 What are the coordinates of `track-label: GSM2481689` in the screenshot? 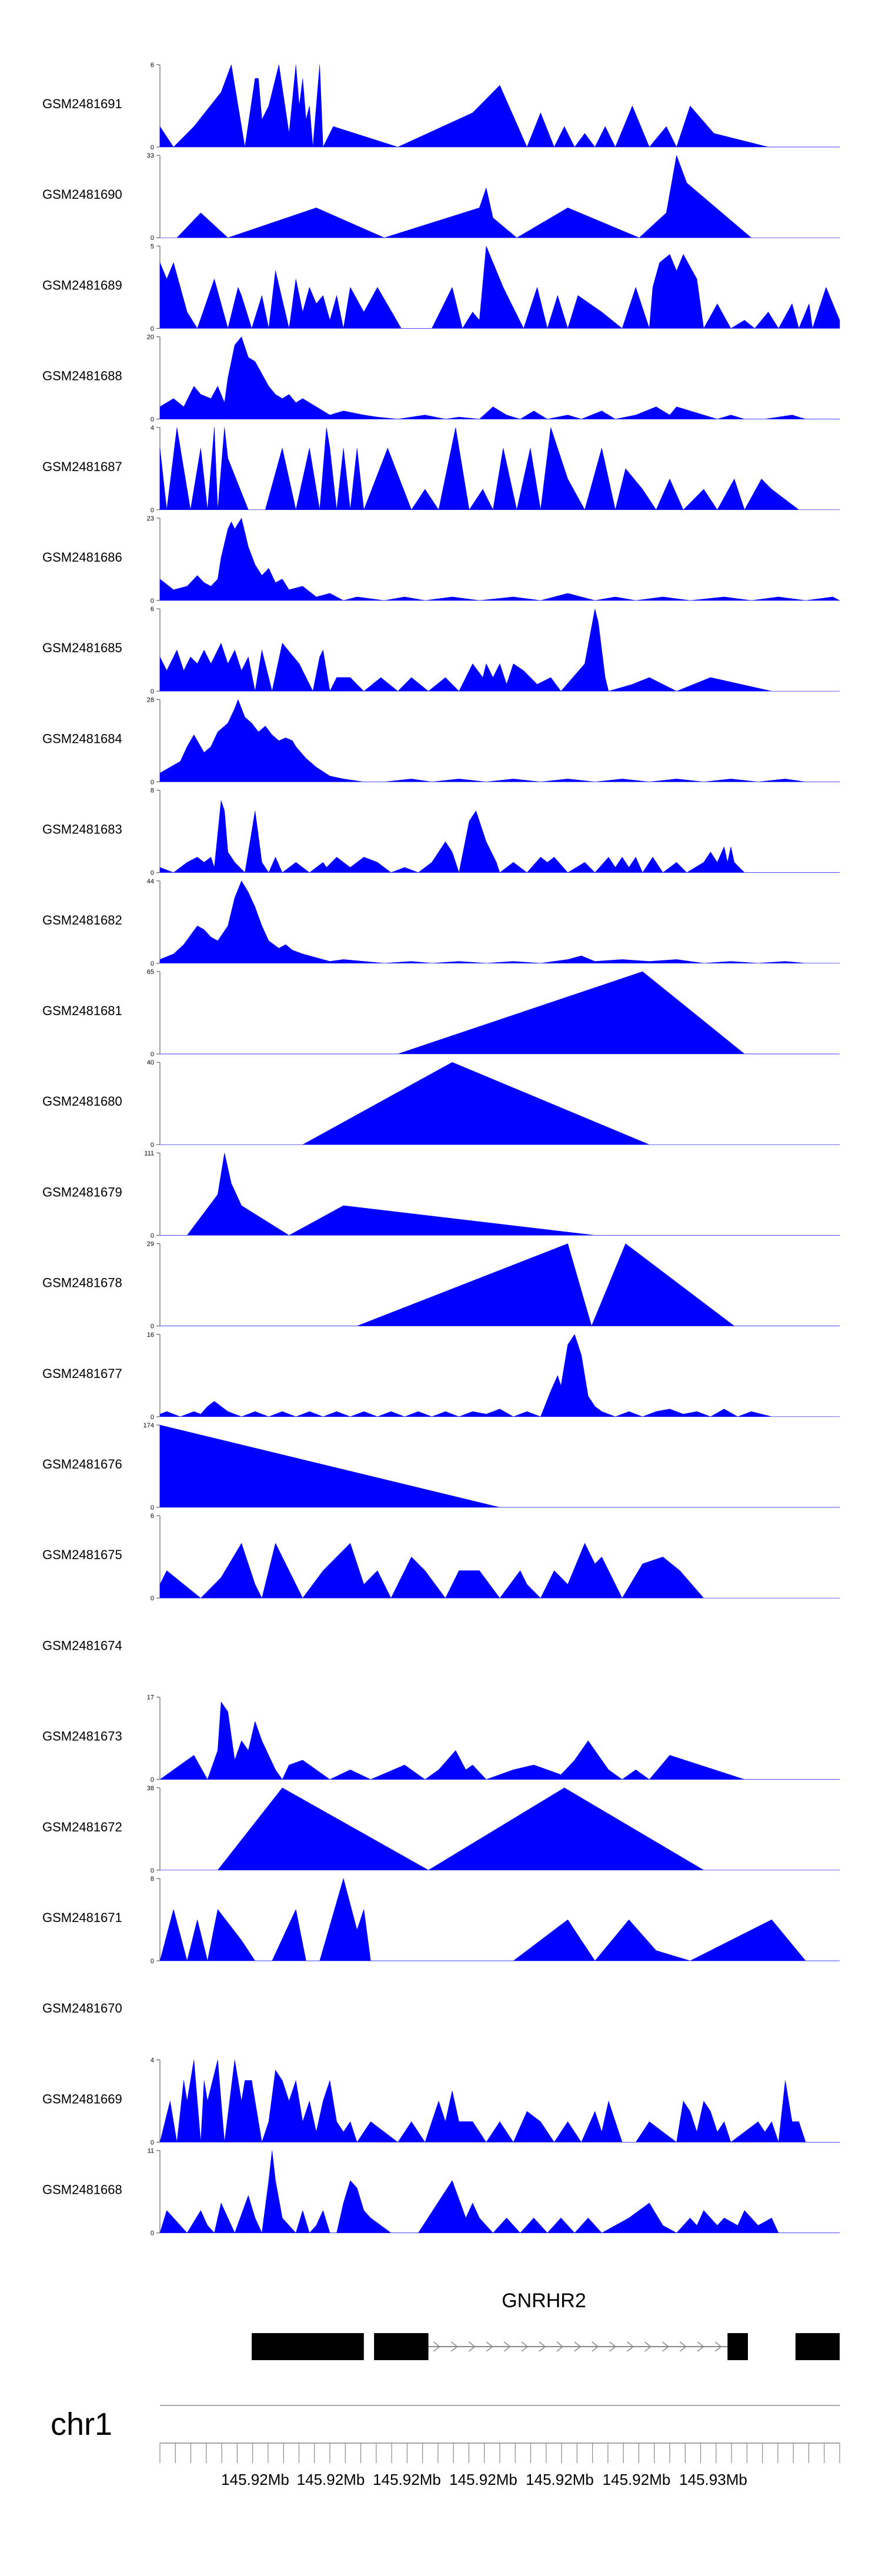 It's located at (82, 285).